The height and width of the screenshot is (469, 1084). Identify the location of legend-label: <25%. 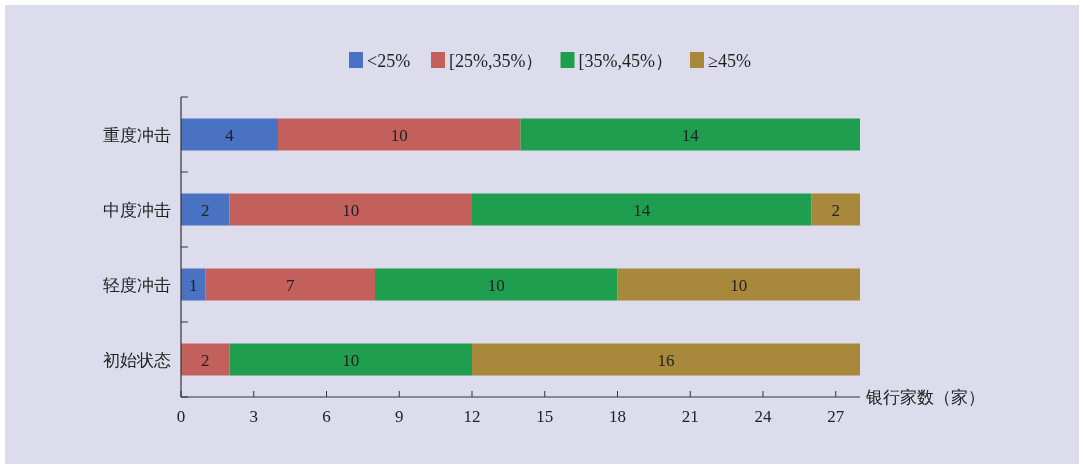
(389, 61).